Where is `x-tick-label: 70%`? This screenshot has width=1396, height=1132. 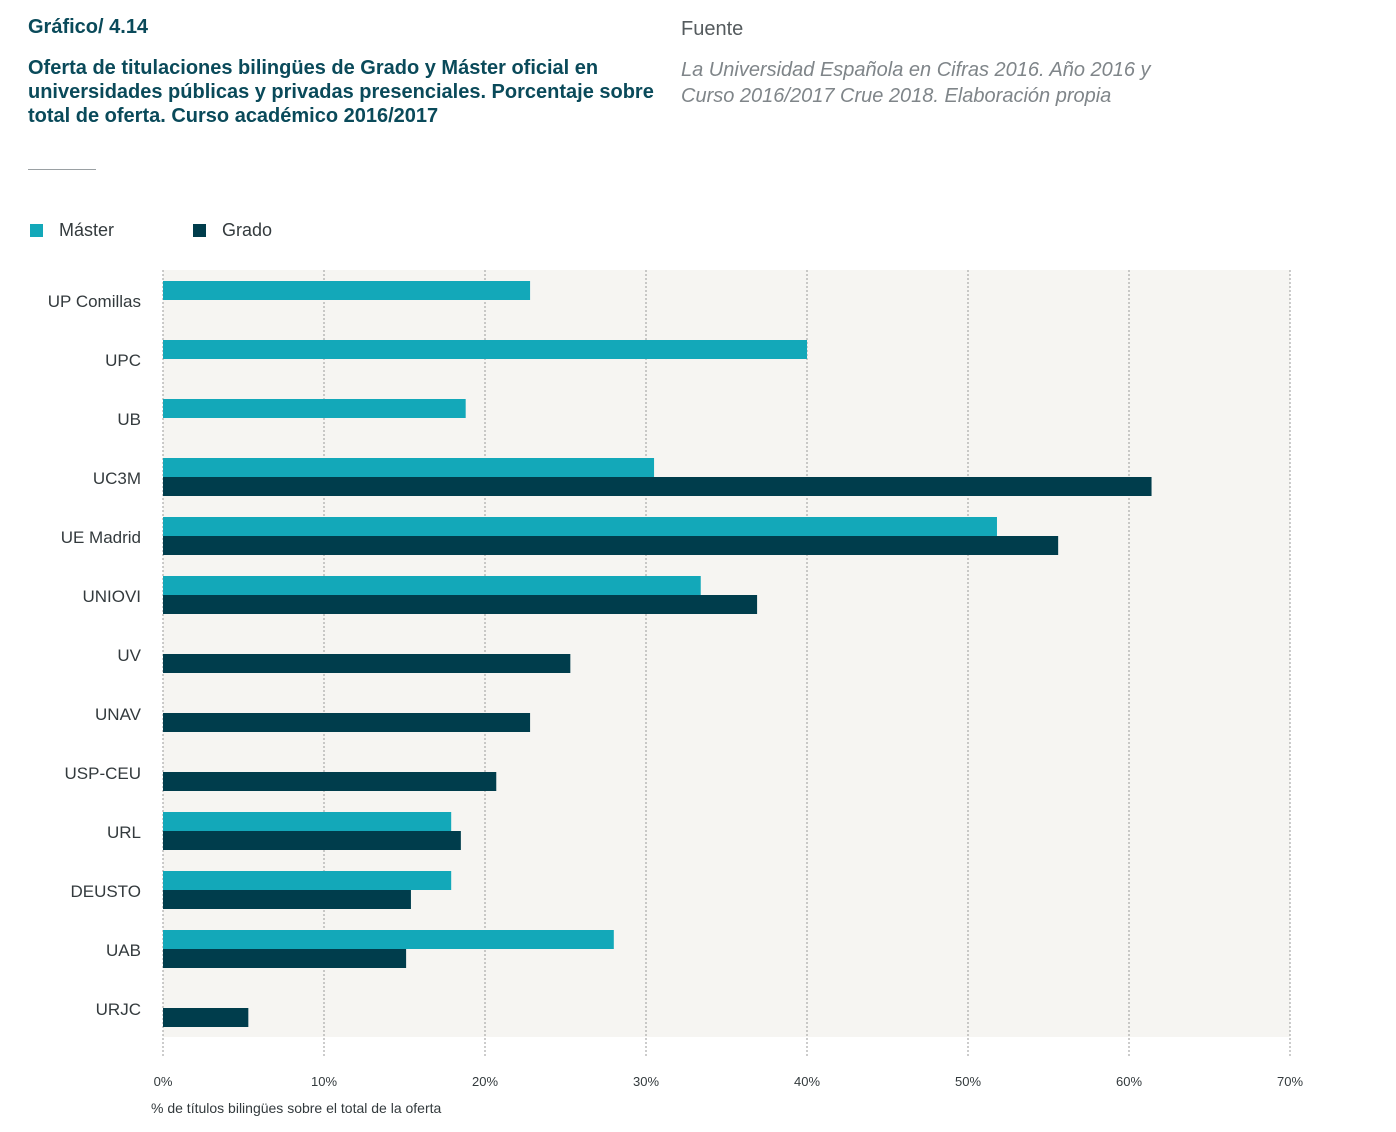
x-tick-label: 70% is located at coordinates (1290, 1081).